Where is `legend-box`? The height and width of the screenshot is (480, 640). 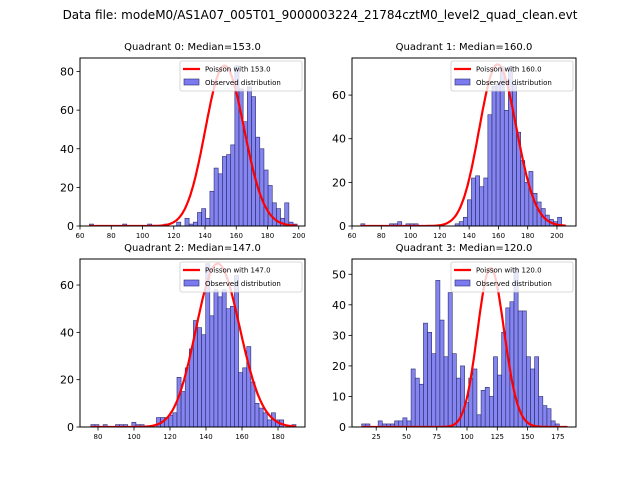 legend-box is located at coordinates (241, 277).